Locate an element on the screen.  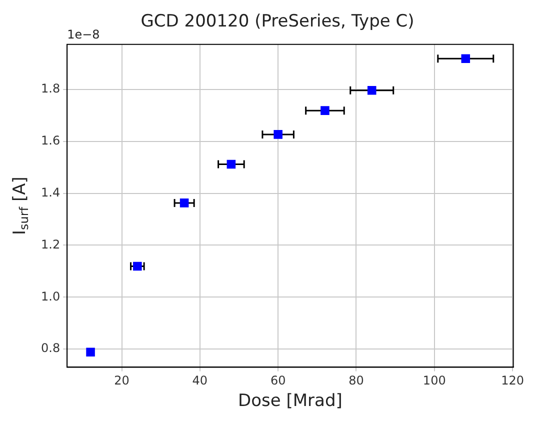
x-tick-label: 60 is located at coordinates (278, 381).